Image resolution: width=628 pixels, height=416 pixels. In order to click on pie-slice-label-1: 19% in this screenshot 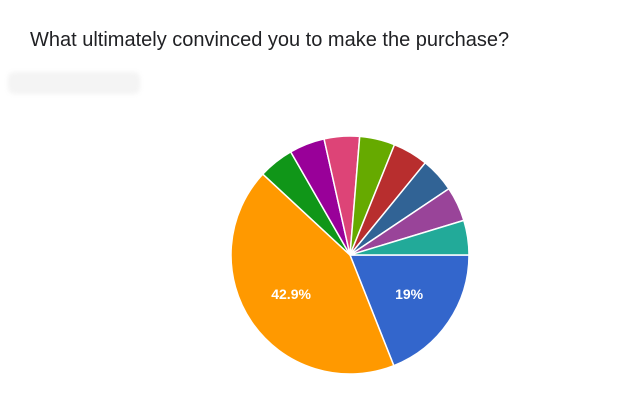, I will do `click(409, 294)`.